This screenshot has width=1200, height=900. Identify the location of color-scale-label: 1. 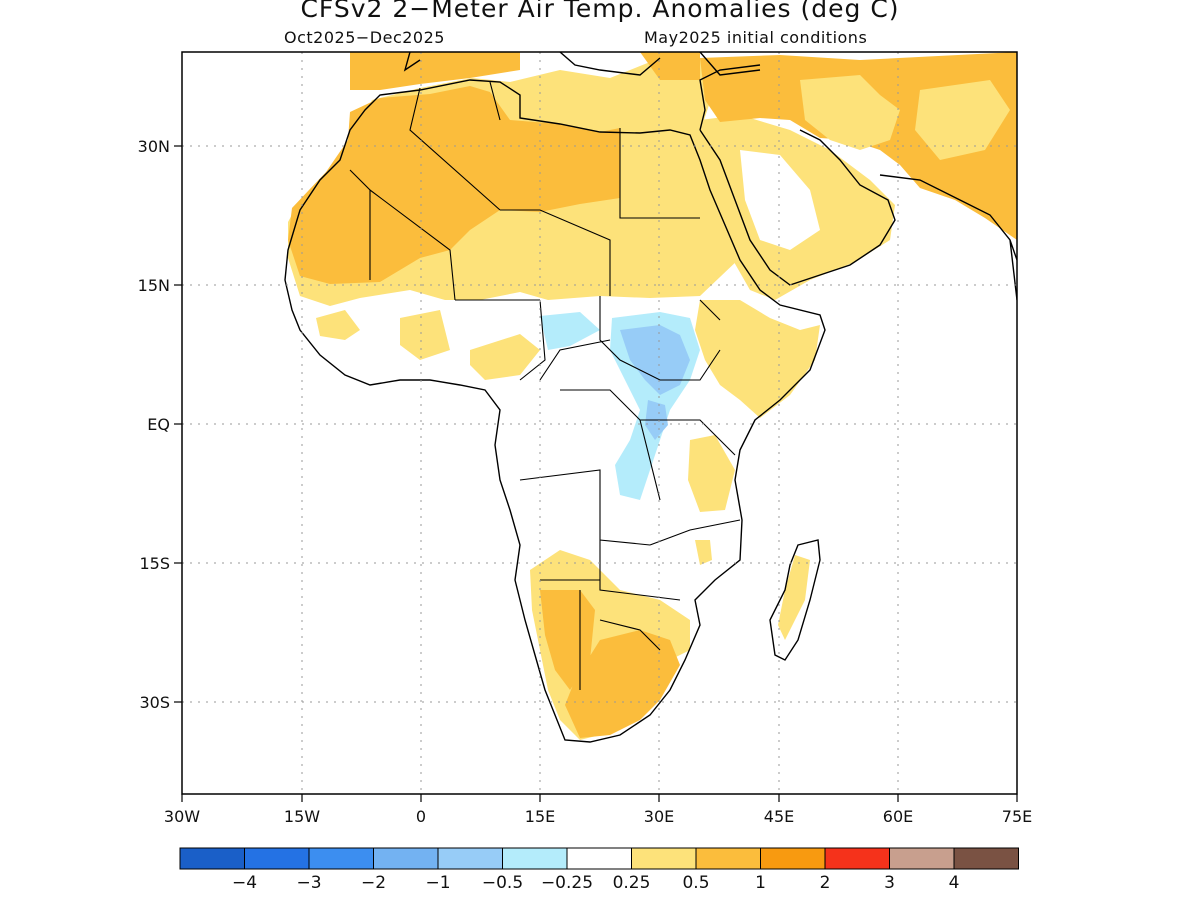
(760, 883).